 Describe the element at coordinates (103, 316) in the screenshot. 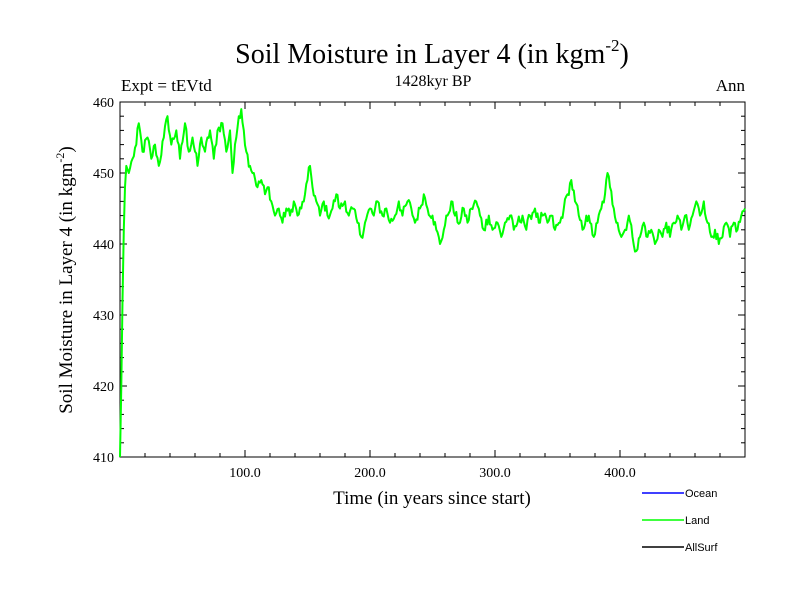

I see `y-tick-label: 430` at that location.